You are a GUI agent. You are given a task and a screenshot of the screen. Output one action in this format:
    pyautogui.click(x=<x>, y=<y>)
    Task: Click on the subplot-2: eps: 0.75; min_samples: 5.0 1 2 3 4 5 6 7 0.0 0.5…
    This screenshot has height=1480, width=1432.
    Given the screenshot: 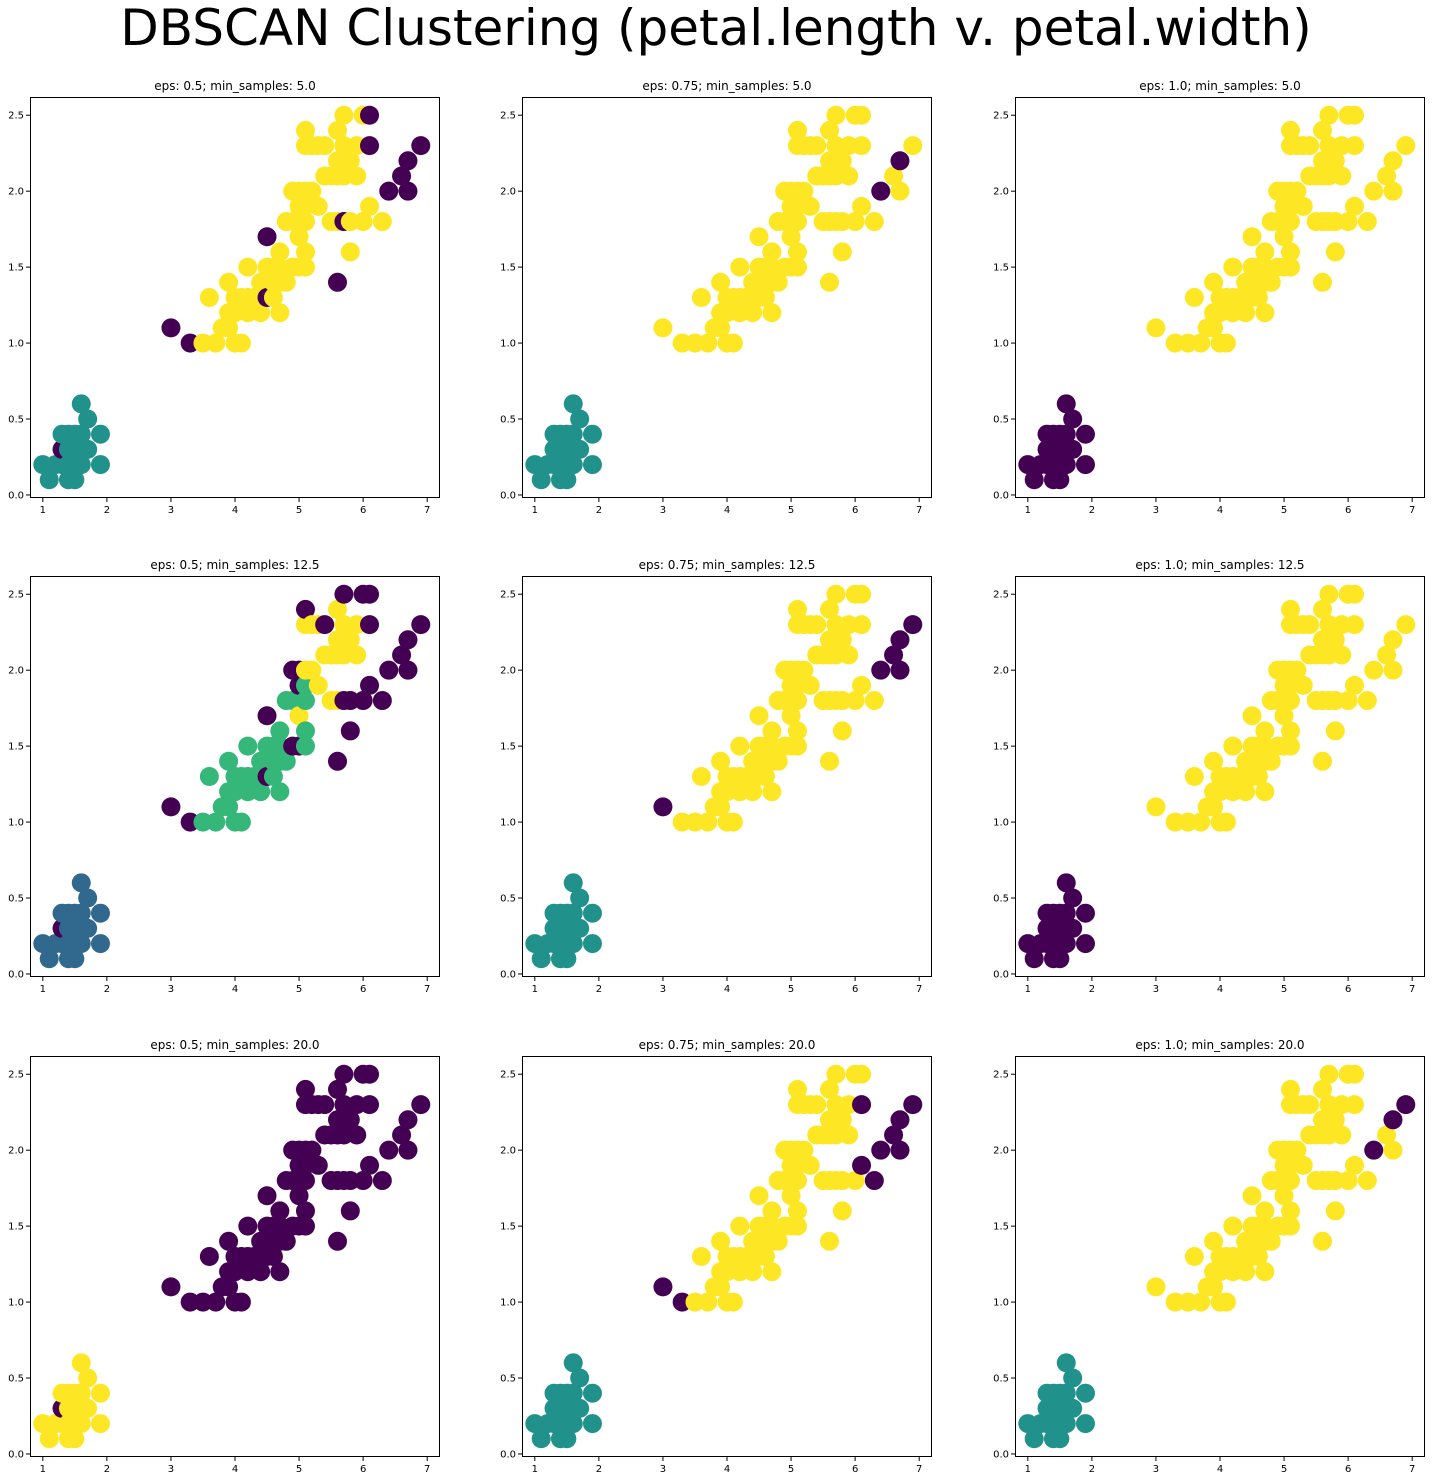 What is the action you would take?
    pyautogui.click(x=716, y=297)
    